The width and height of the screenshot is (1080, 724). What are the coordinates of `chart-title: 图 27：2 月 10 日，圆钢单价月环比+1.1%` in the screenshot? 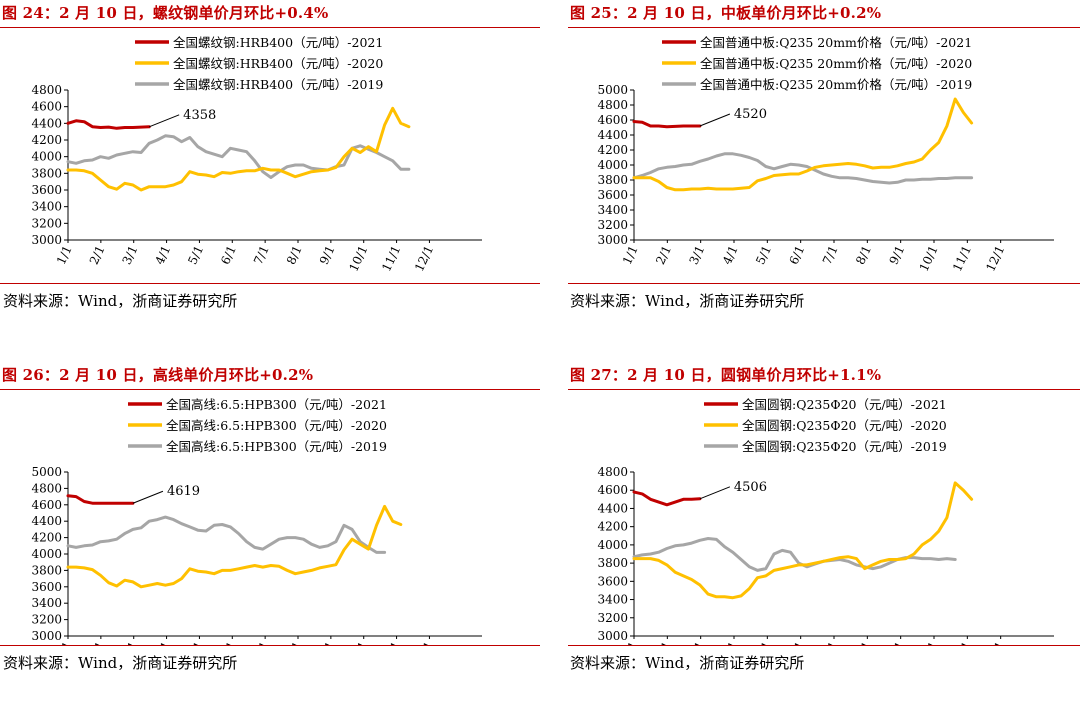 It's located at (726, 375).